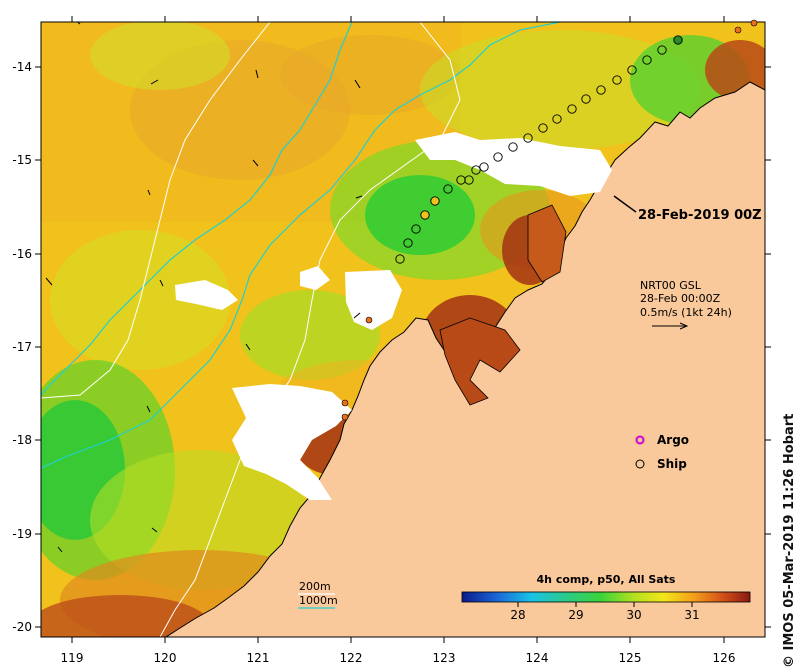 This screenshot has height=672, width=809. Describe the element at coordinates (22, 627) in the screenshot. I see `y-tick-label: -20` at that location.